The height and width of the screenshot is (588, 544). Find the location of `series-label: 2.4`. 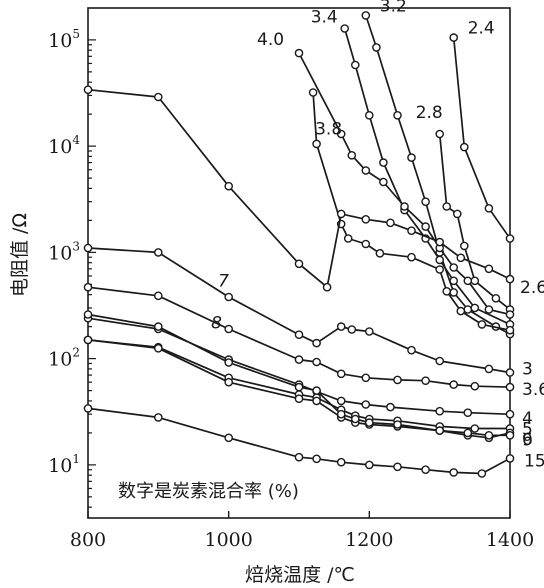

series-label: 2.4 is located at coordinates (481, 29).